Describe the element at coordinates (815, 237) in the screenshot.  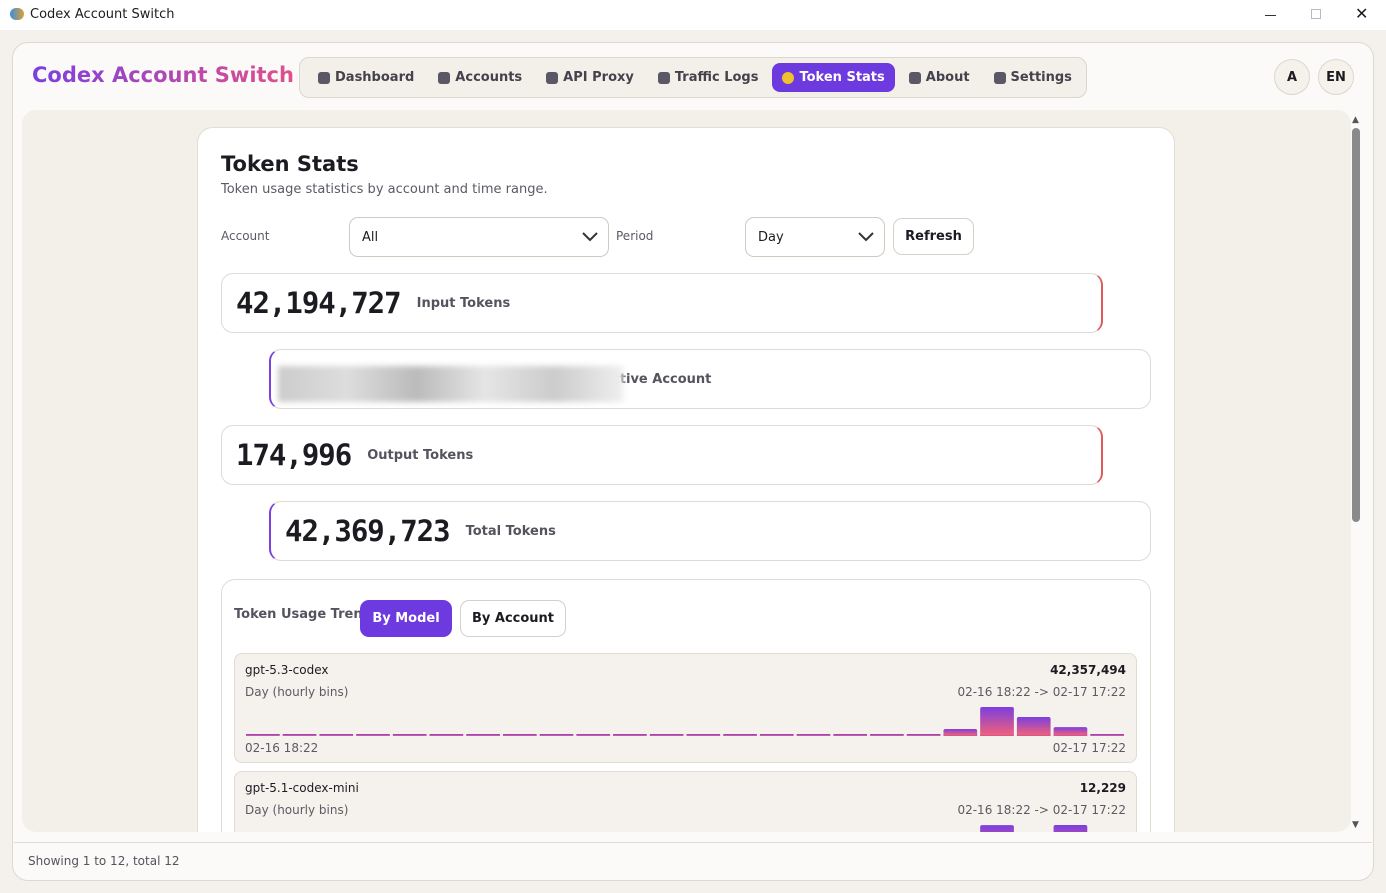
I see `period-select: Day` at that location.